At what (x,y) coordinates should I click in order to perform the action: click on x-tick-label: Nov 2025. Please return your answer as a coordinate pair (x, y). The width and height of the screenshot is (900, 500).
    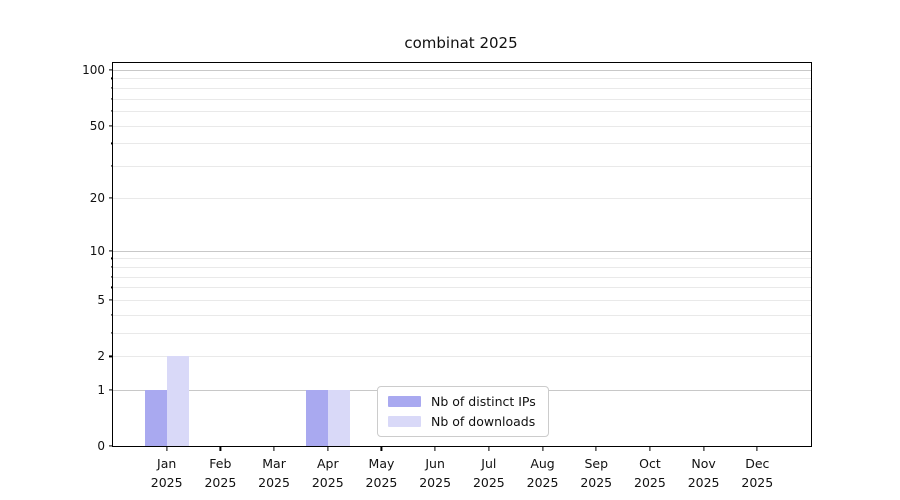
    Looking at the image, I should click on (704, 473).